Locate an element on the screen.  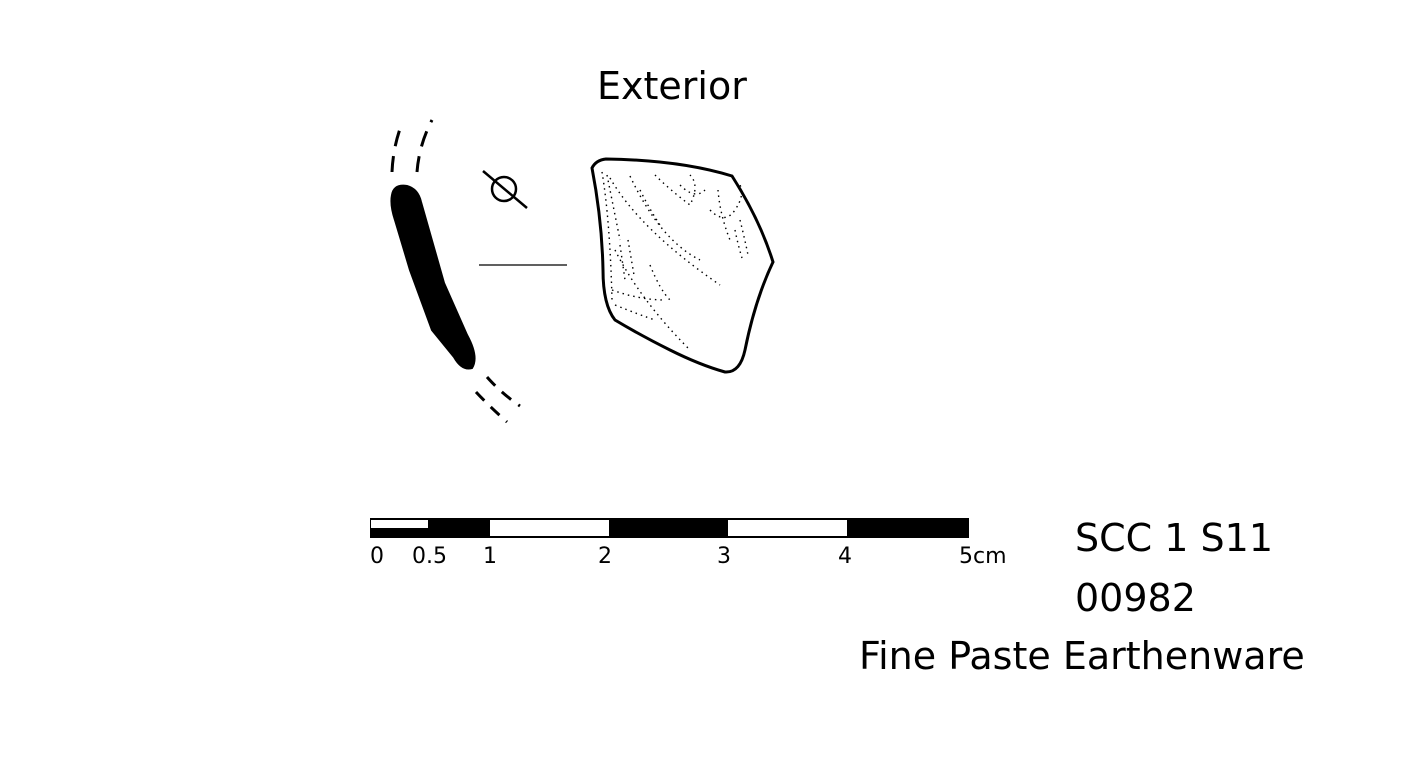
scale-segment-0.5-1 is located at coordinates (459, 528).